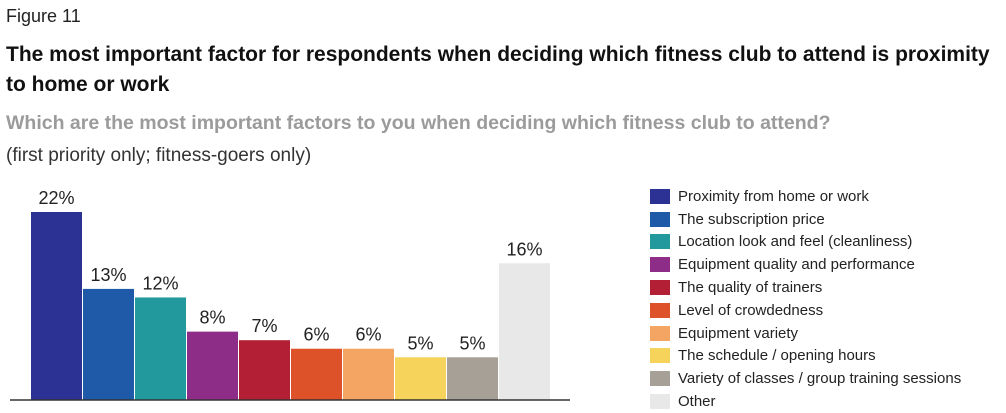 The width and height of the screenshot is (1006, 413). I want to click on legend-item: The subscription price, so click(805, 219).